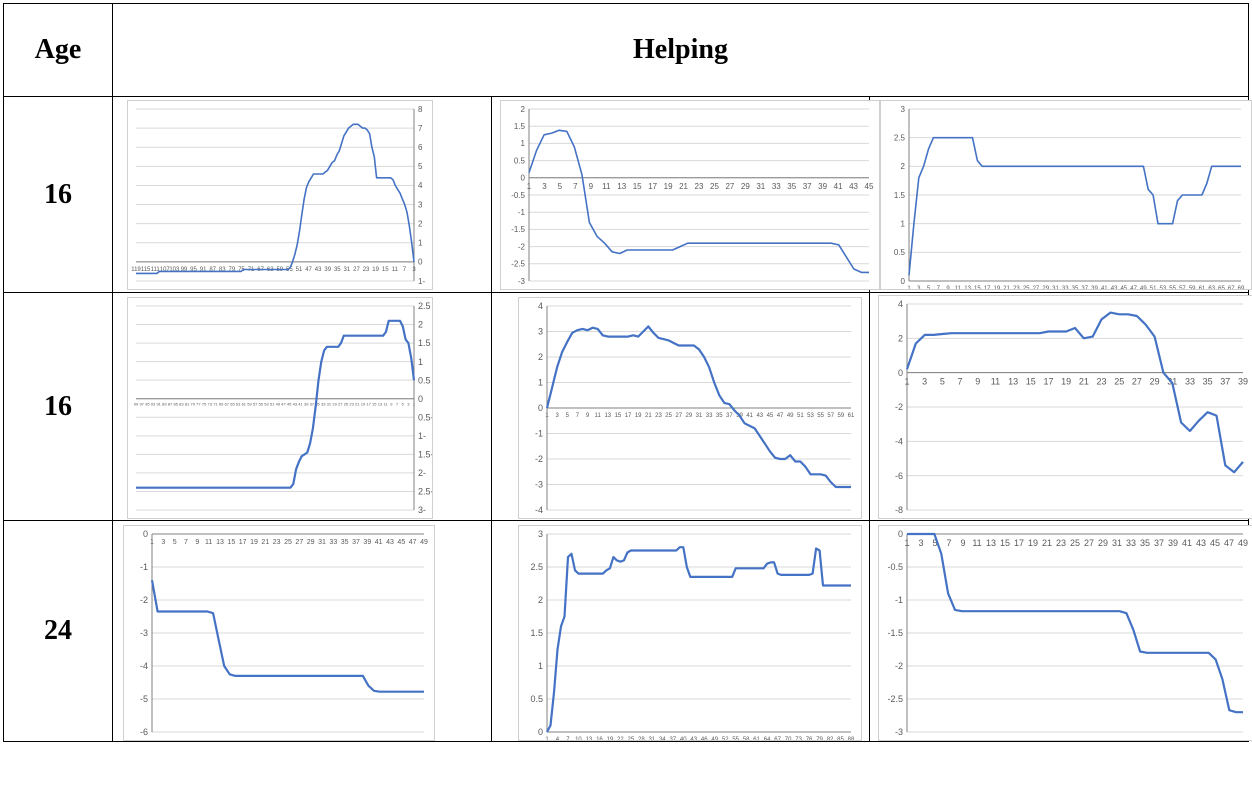  I want to click on x-tick-label: 11, so click(208, 542).